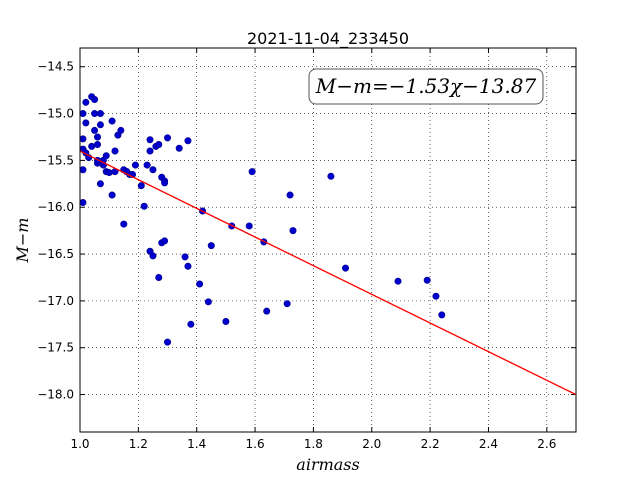  What do you see at coordinates (138, 444) in the screenshot?
I see `x-tick-label: 1.2` at bounding box center [138, 444].